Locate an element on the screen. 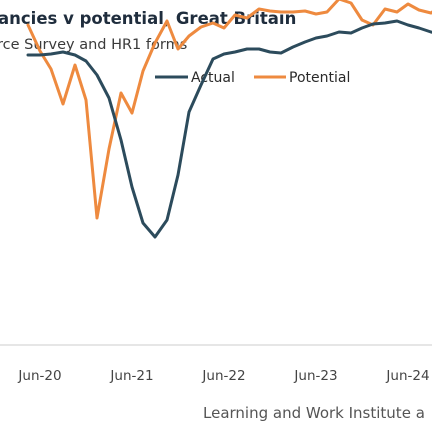 The height and width of the screenshot is (432, 432). legend: Actual Potential is located at coordinates (252, 78).